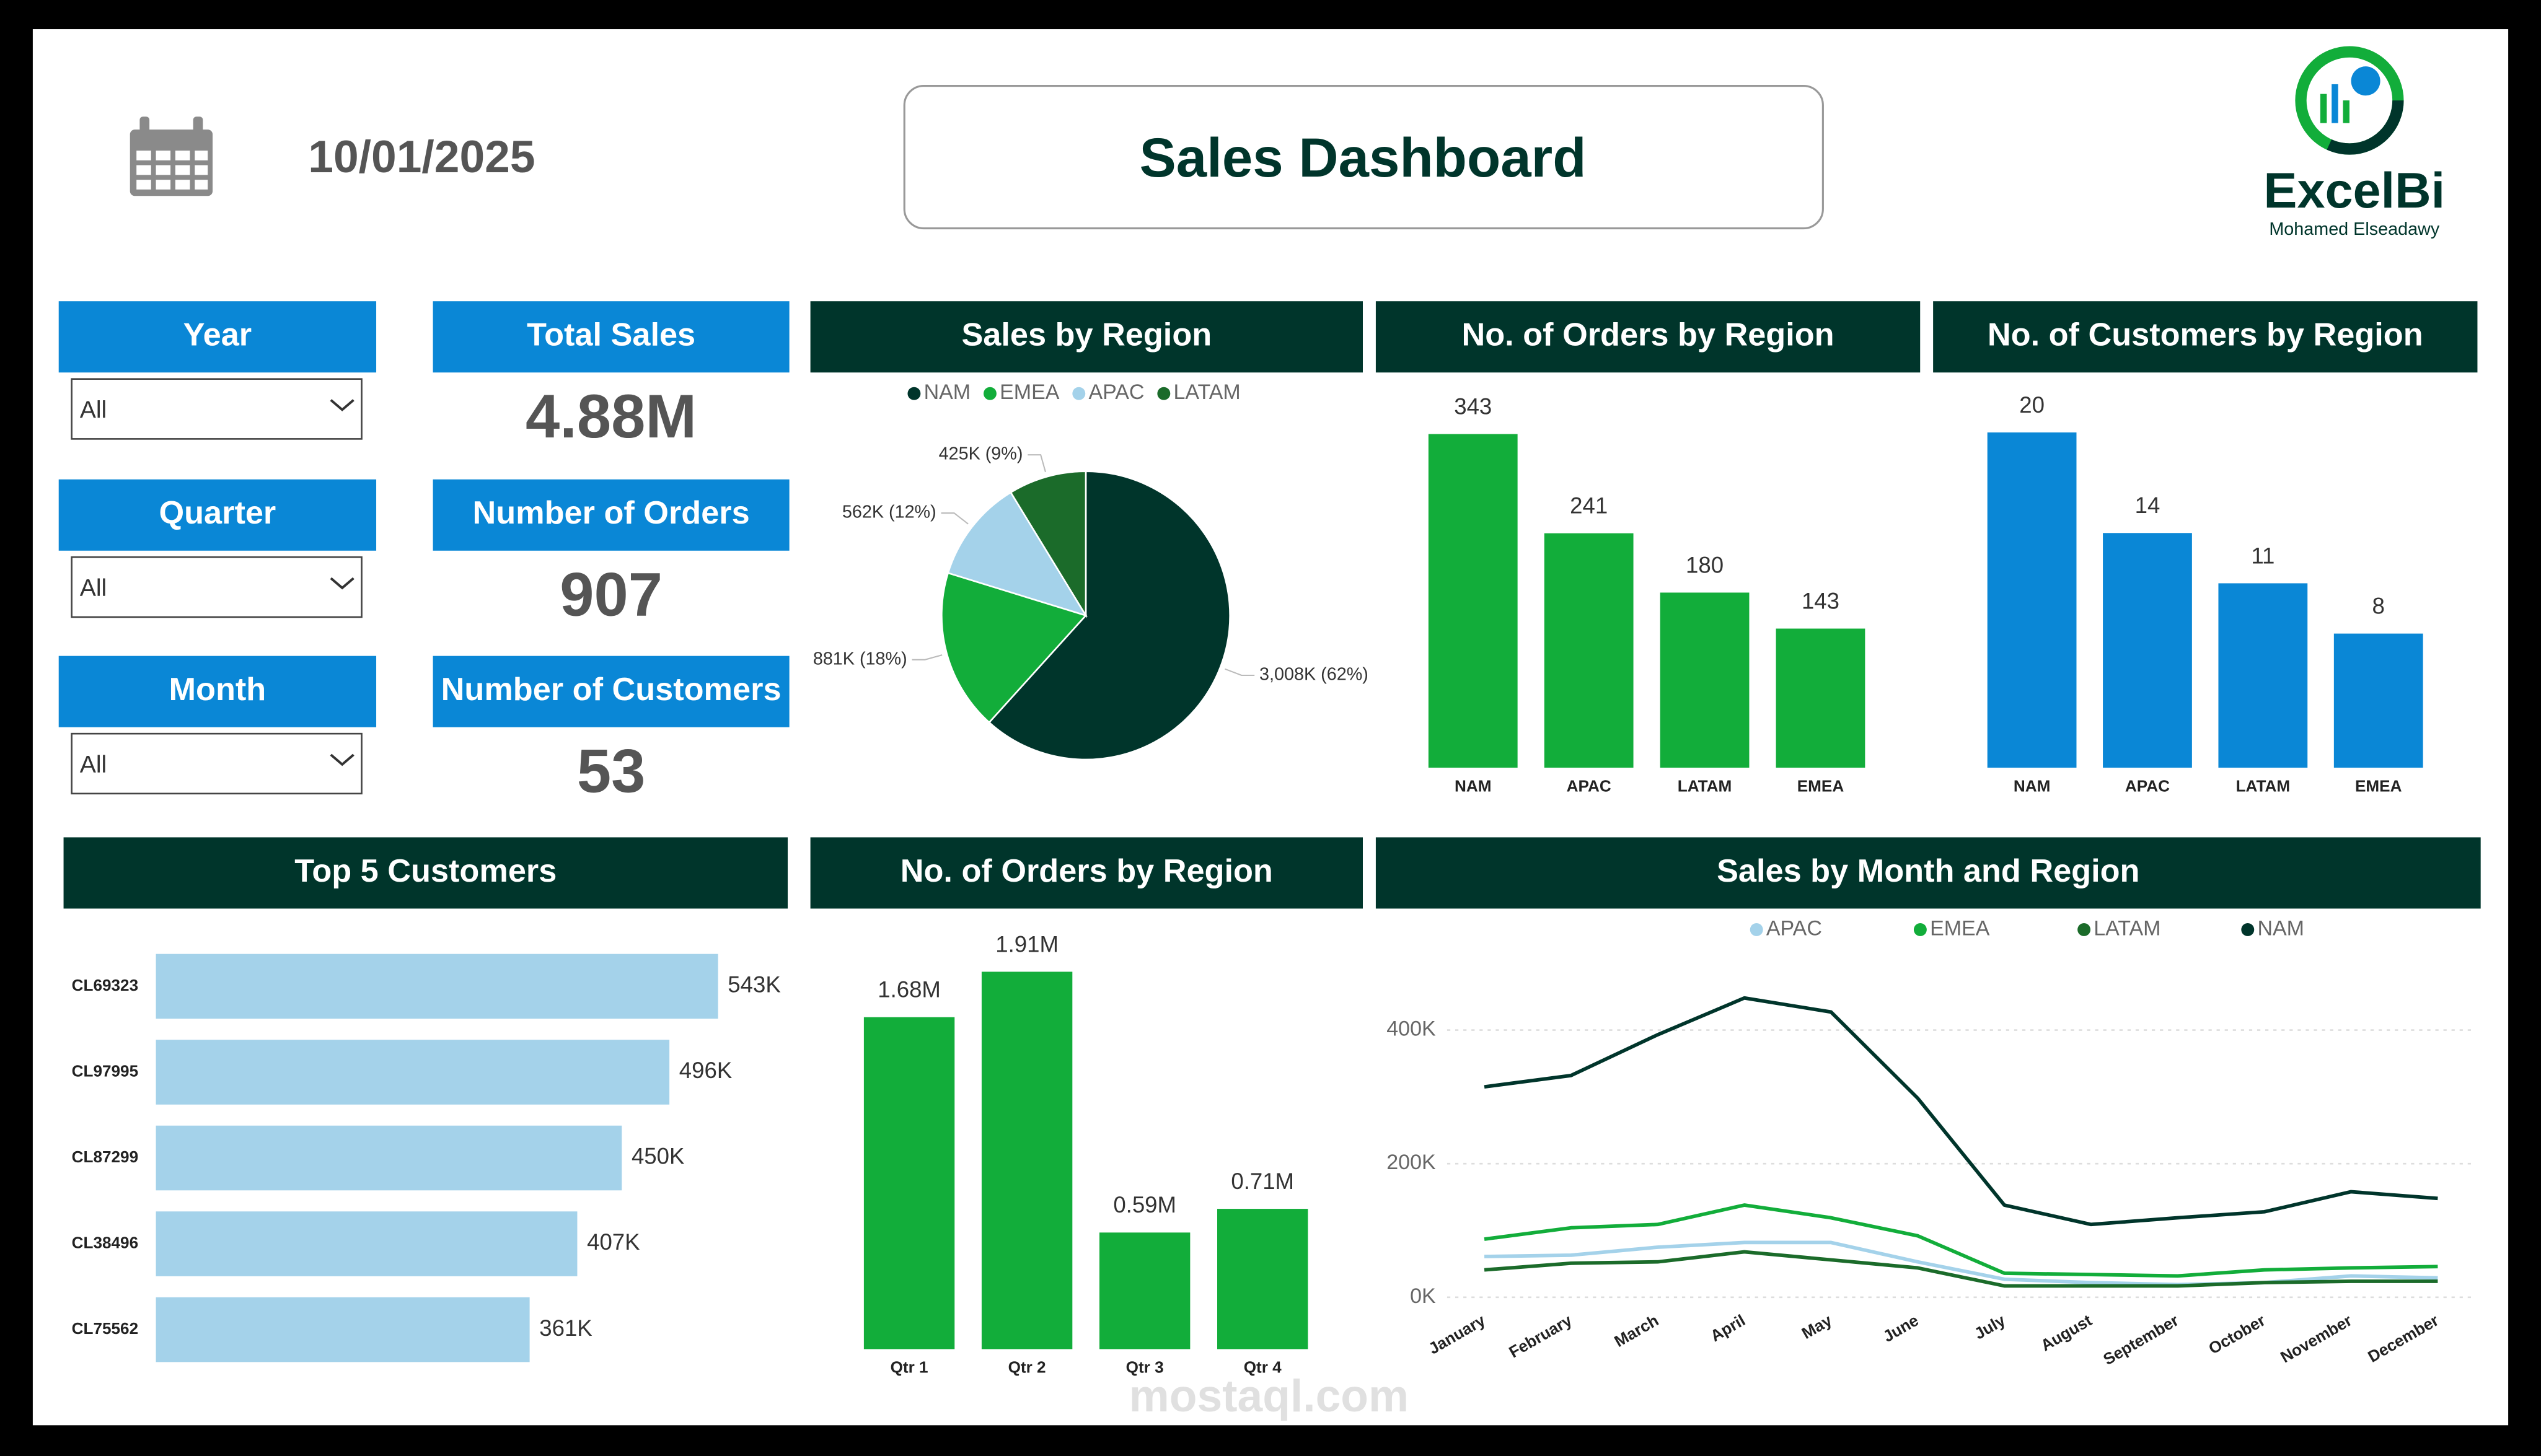 The height and width of the screenshot is (1456, 2541). What do you see at coordinates (860, 659) in the screenshot?
I see `data-label: 881K (18%)` at bounding box center [860, 659].